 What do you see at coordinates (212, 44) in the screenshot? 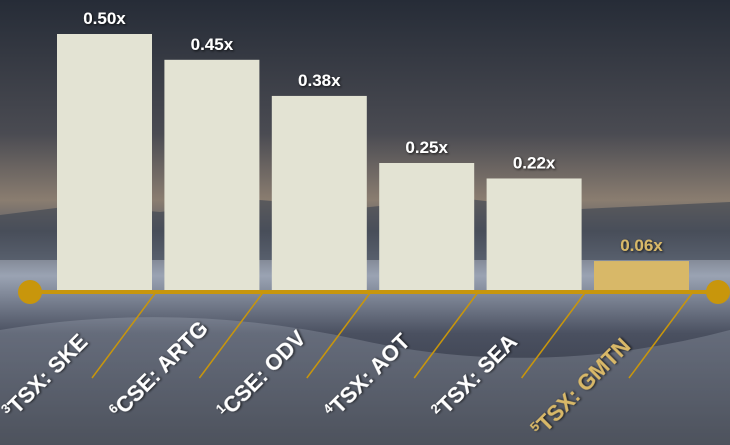
I see `value-label: 0.45x` at bounding box center [212, 44].